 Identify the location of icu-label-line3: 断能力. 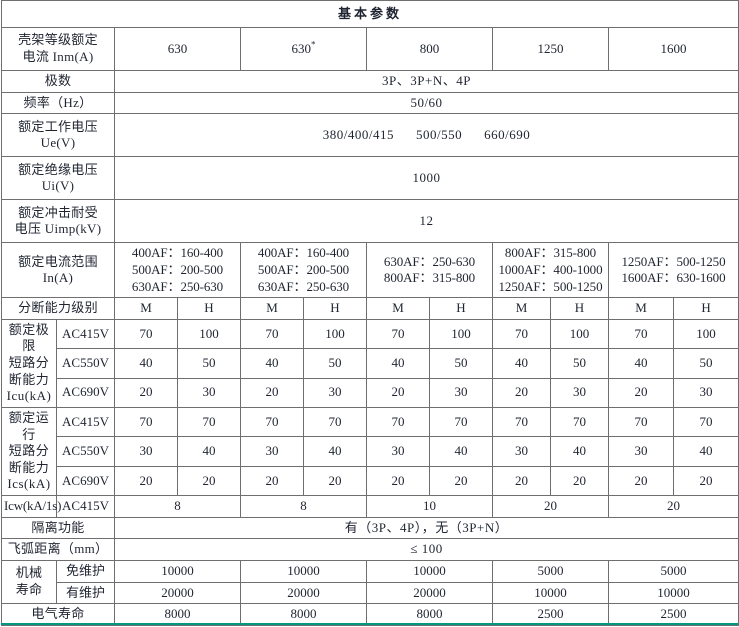
(29, 379).